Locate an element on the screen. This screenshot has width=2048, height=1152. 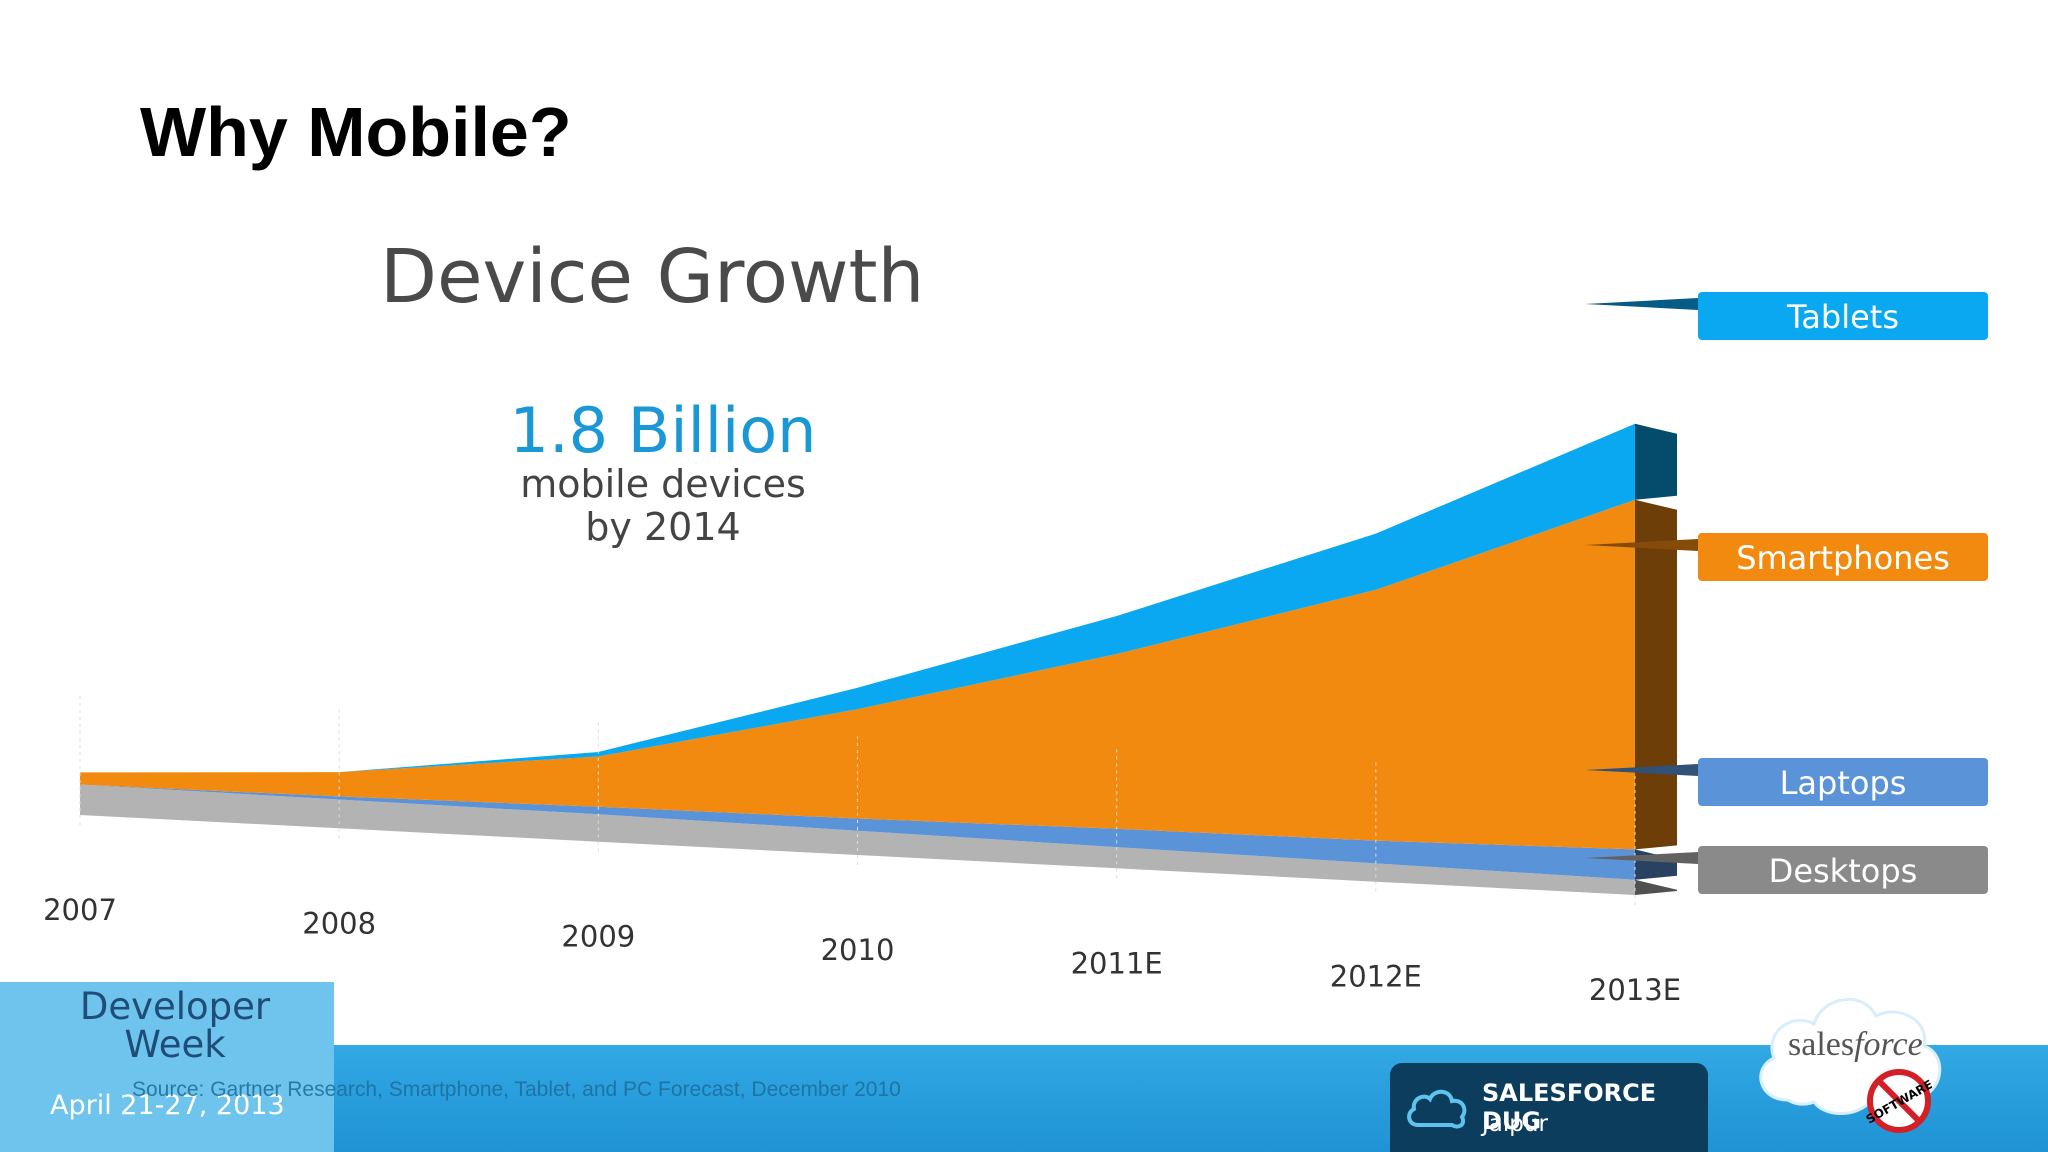
legend-pointer-desktops is located at coordinates (1641, 858).